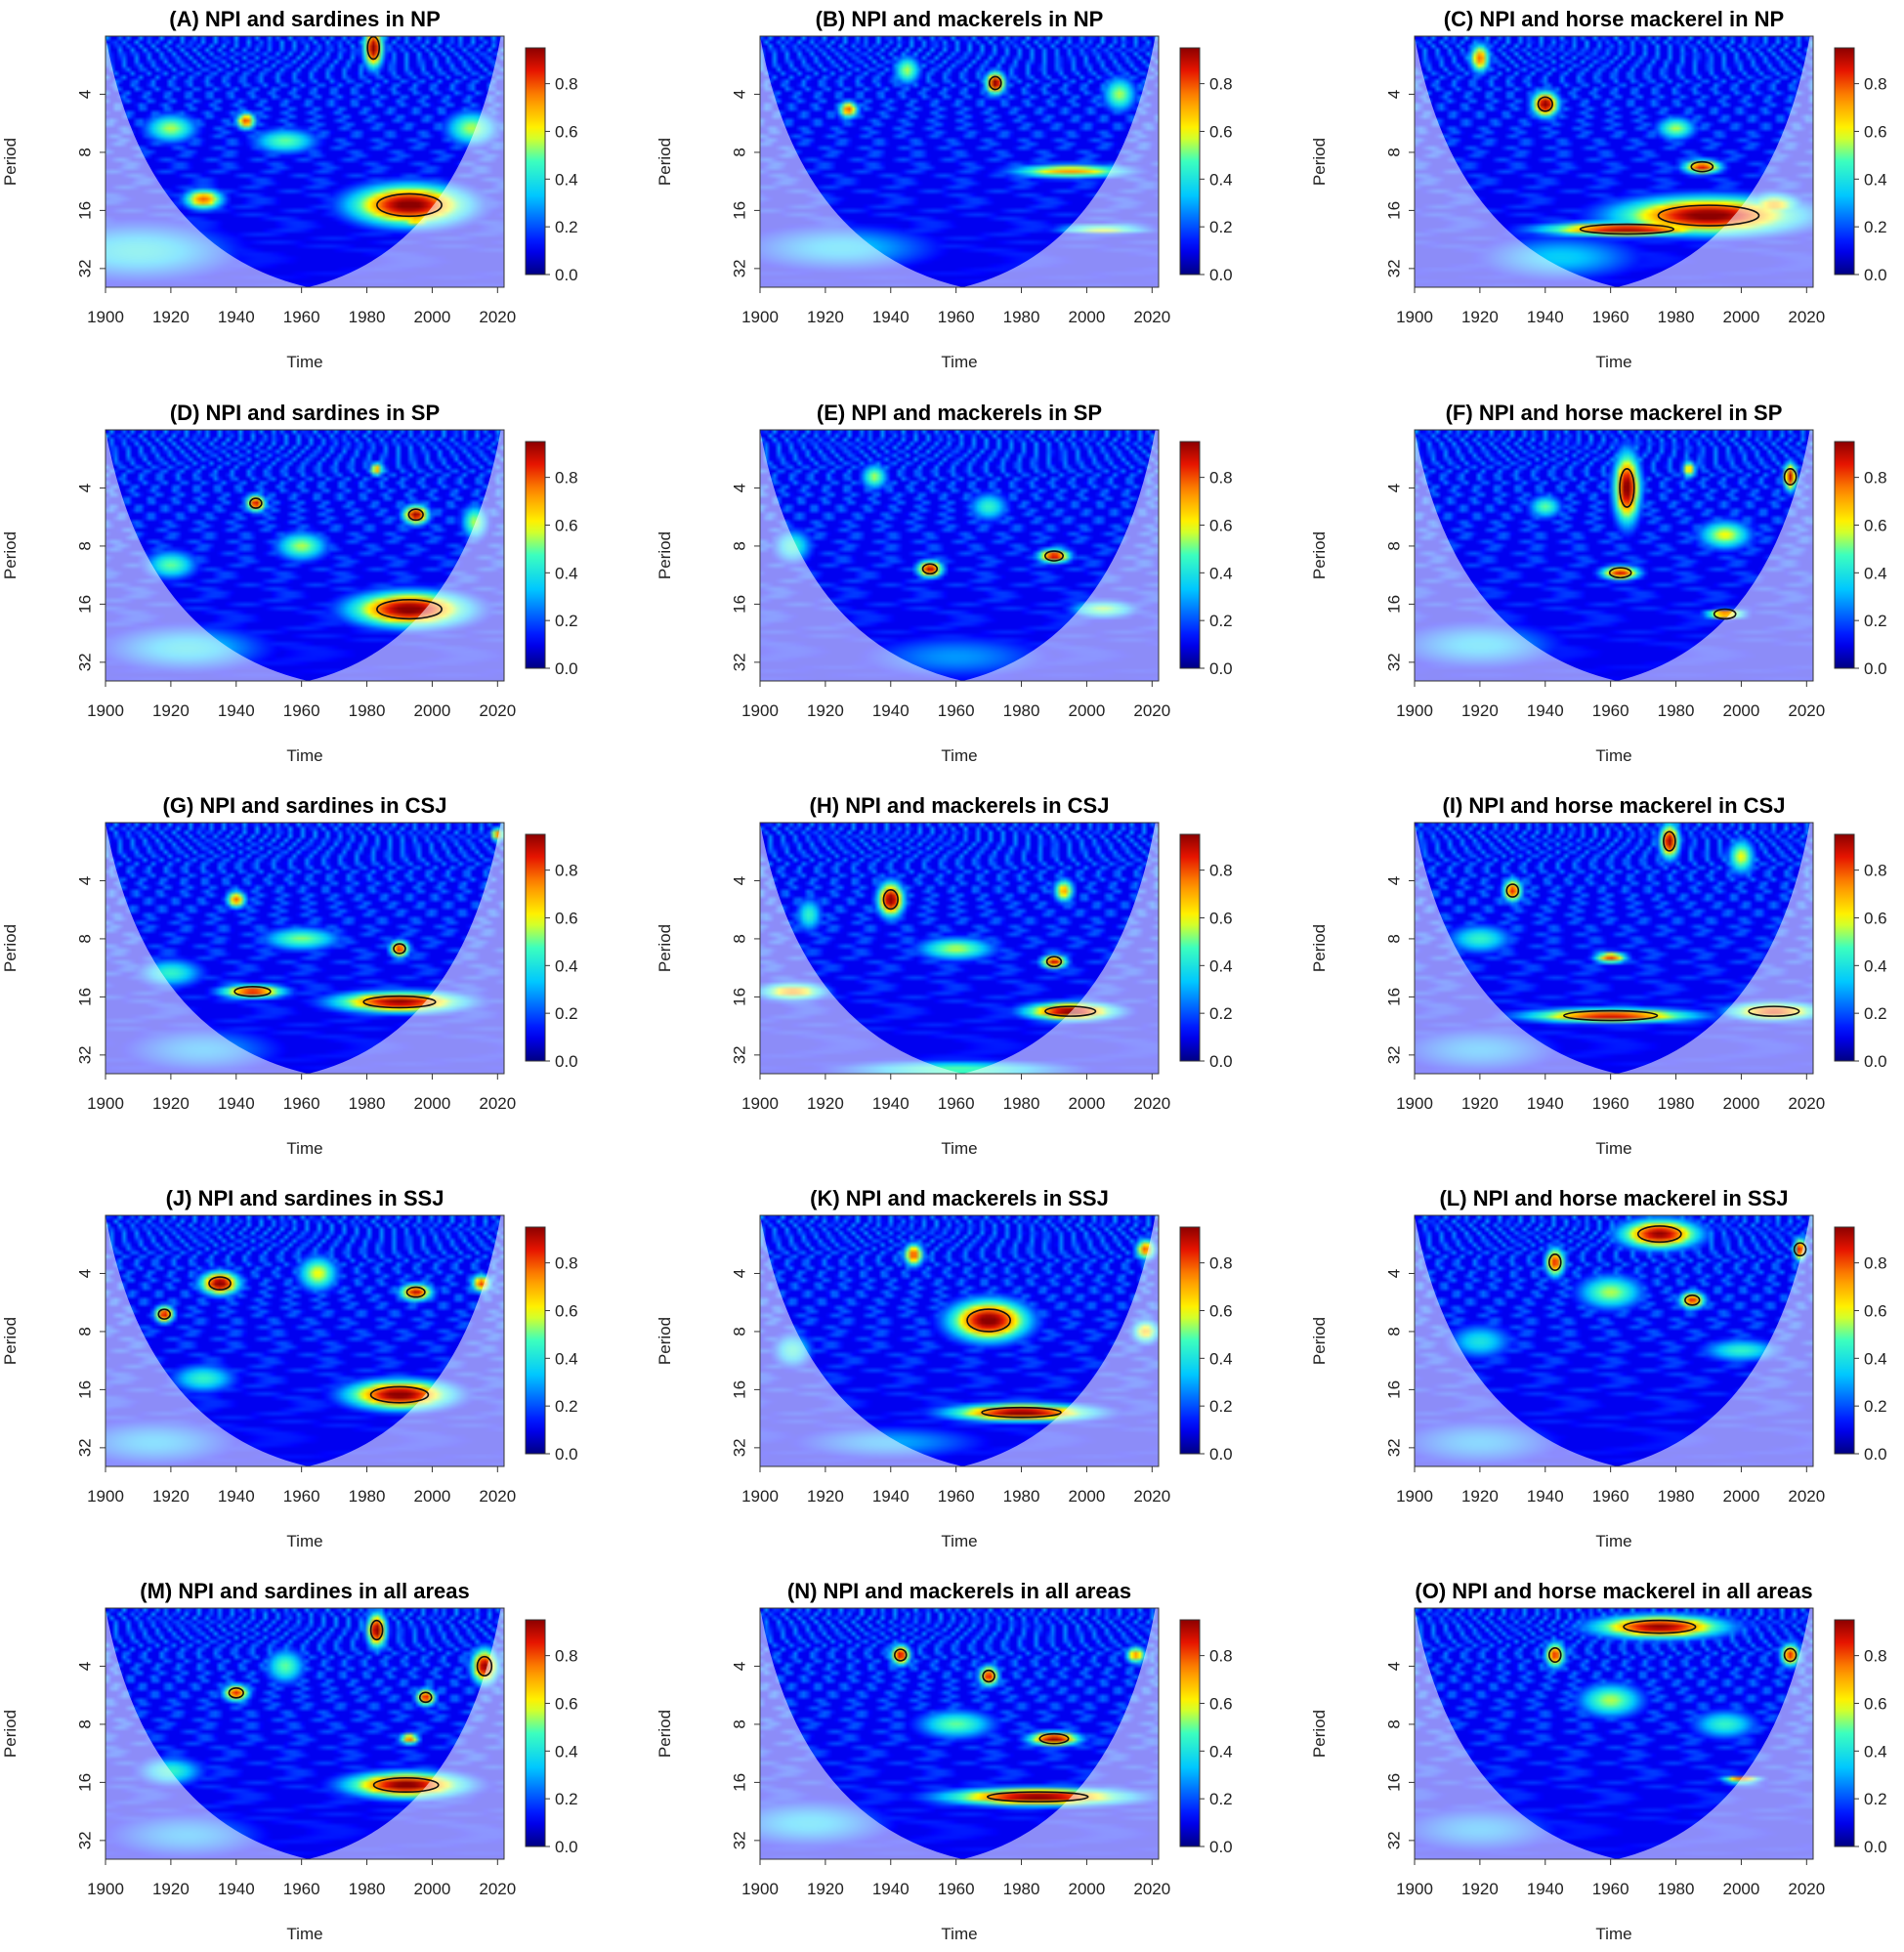 The width and height of the screenshot is (1904, 1952). Describe the element at coordinates (1614, 19) in the screenshot. I see `panel-title: (C) NPI and horse mackerel in NP` at that location.